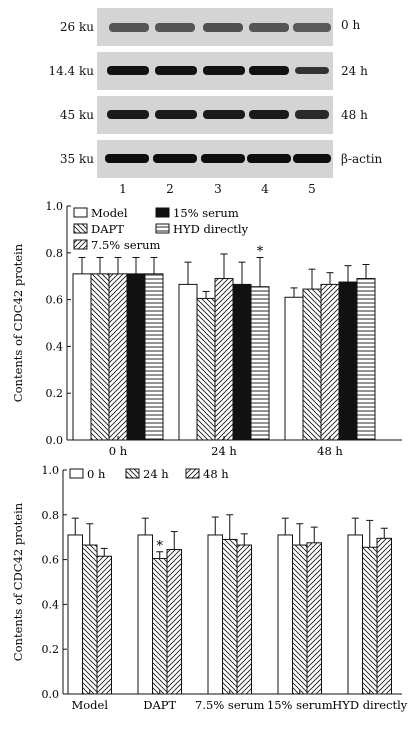 The image size is (408, 729). Describe the element at coordinates (211, 229) in the screenshot. I see `legend-label: HYD directly` at that location.